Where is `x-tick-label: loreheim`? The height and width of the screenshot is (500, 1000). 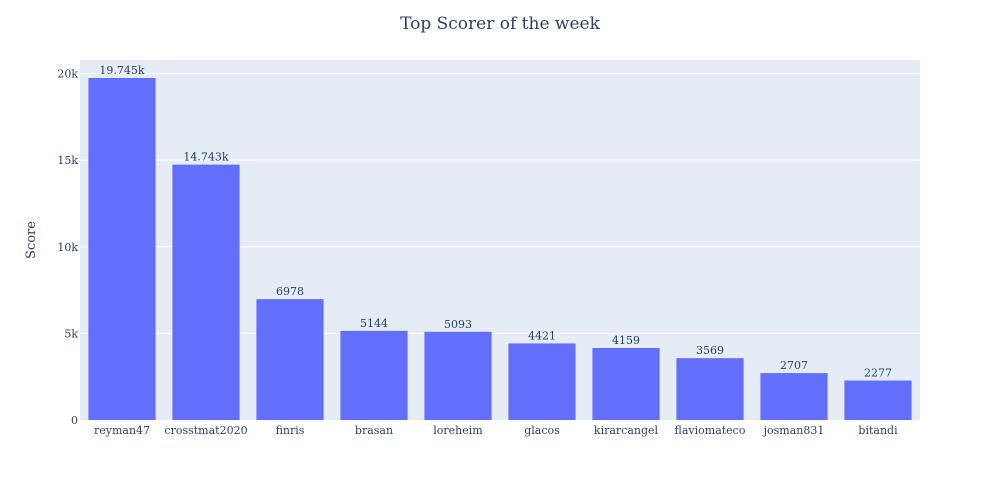 x-tick-label: loreheim is located at coordinates (458, 430).